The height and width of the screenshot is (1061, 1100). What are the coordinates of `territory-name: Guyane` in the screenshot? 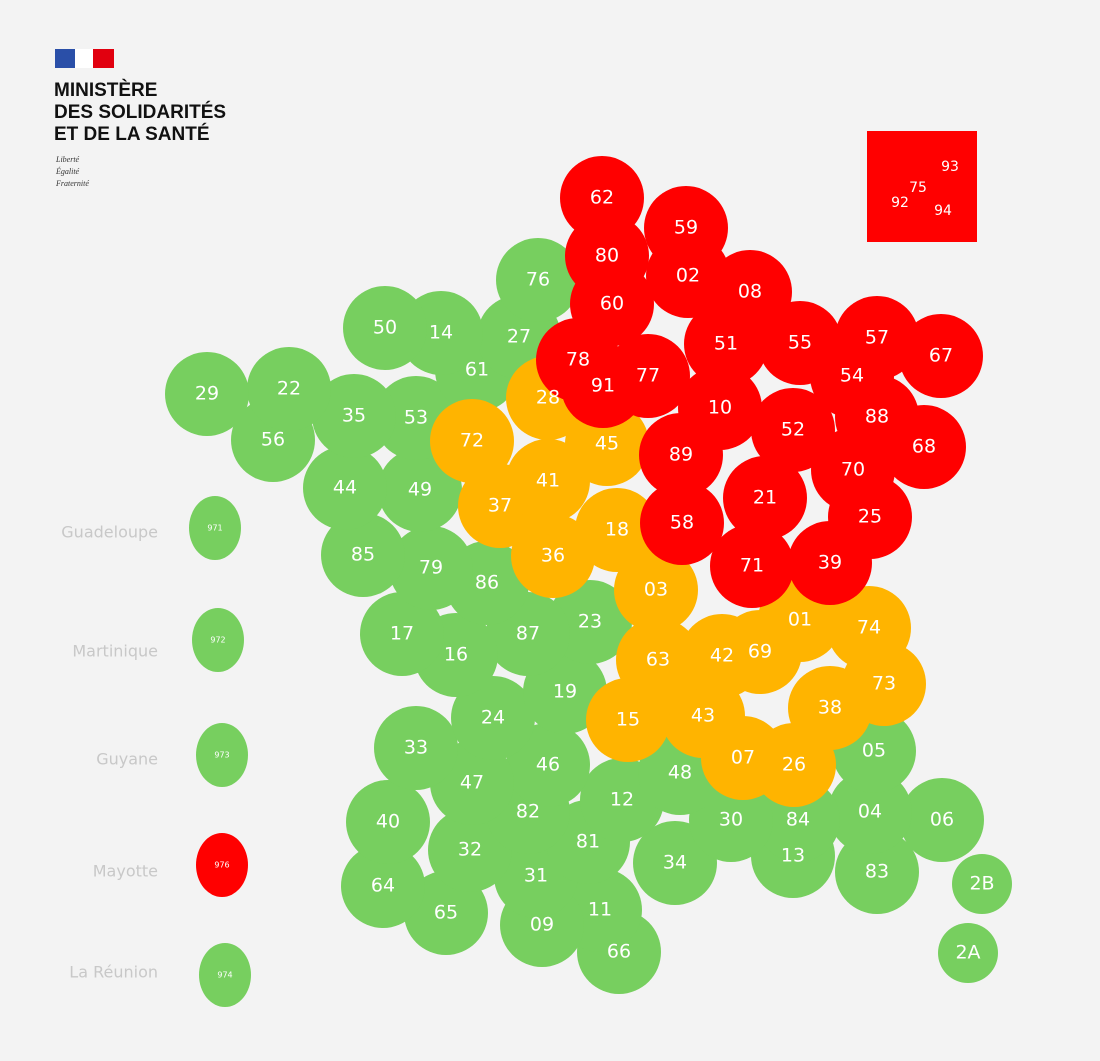 It's located at (127, 759).